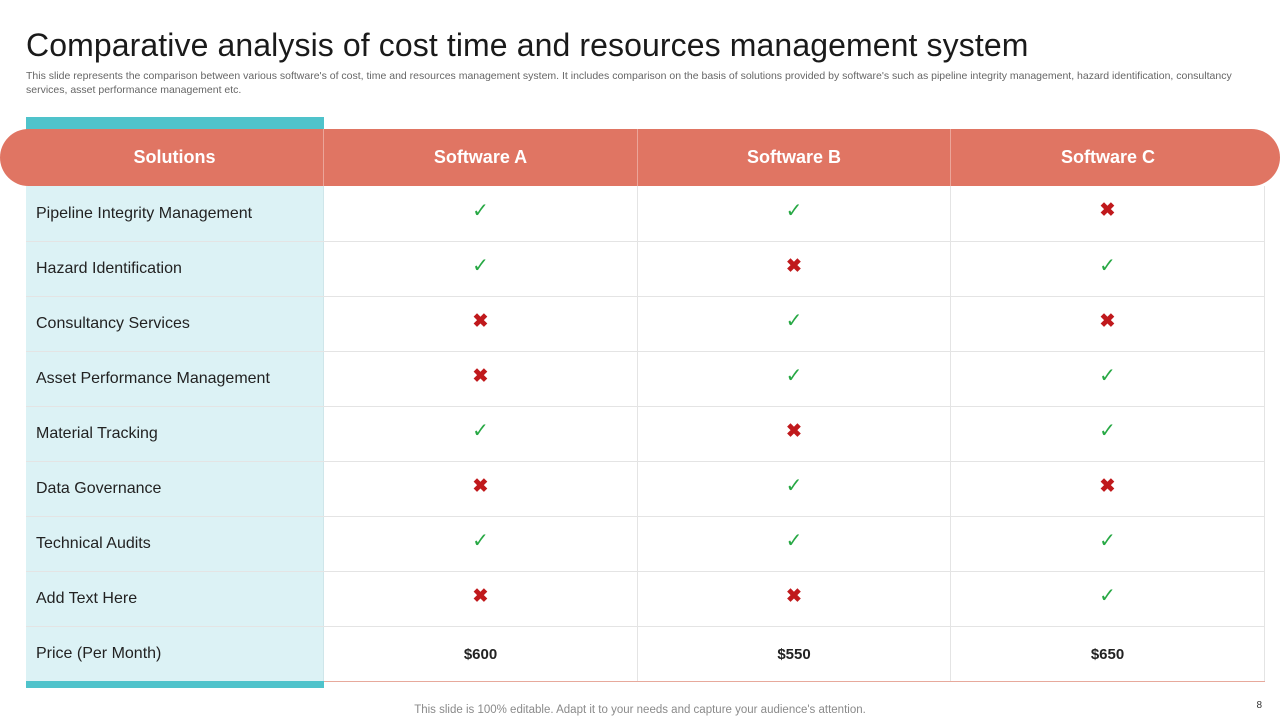  I want to click on solution-label: Consultancy Services, so click(175, 324).